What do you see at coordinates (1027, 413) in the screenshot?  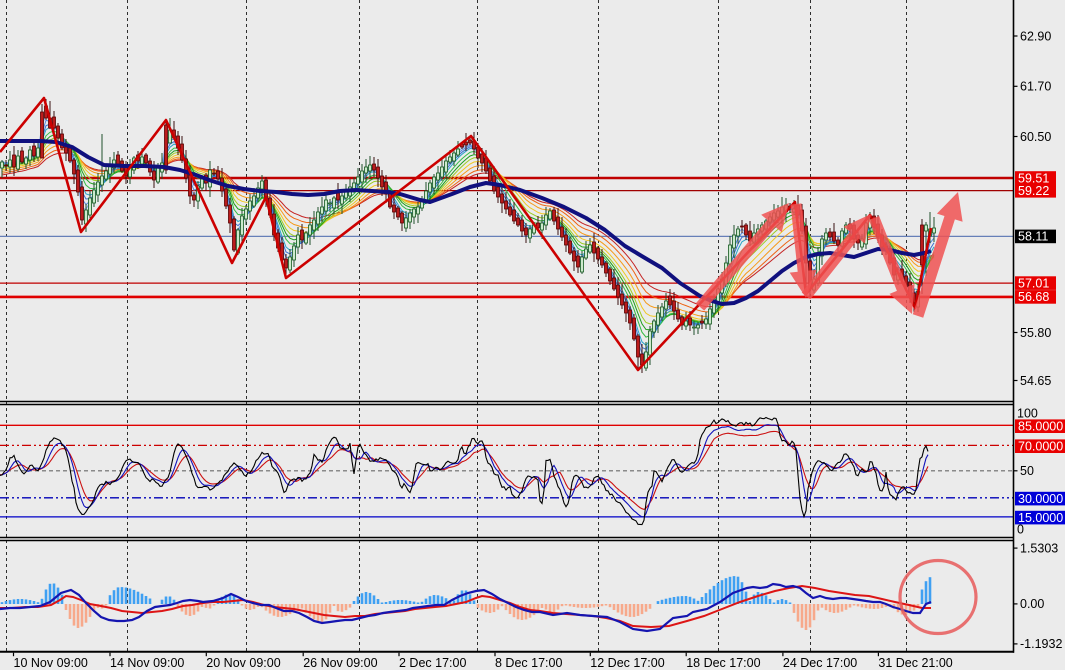 I see `svg-text: 100` at bounding box center [1027, 413].